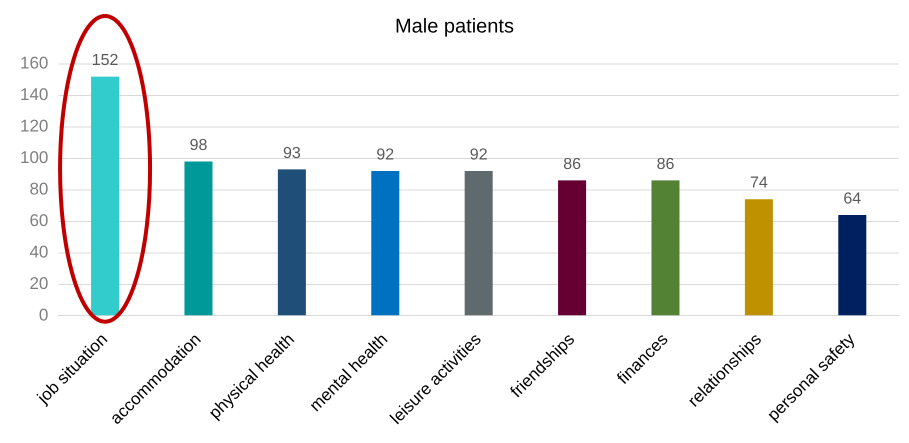  Describe the element at coordinates (43, 314) in the screenshot. I see `y-tick-label: 0` at that location.